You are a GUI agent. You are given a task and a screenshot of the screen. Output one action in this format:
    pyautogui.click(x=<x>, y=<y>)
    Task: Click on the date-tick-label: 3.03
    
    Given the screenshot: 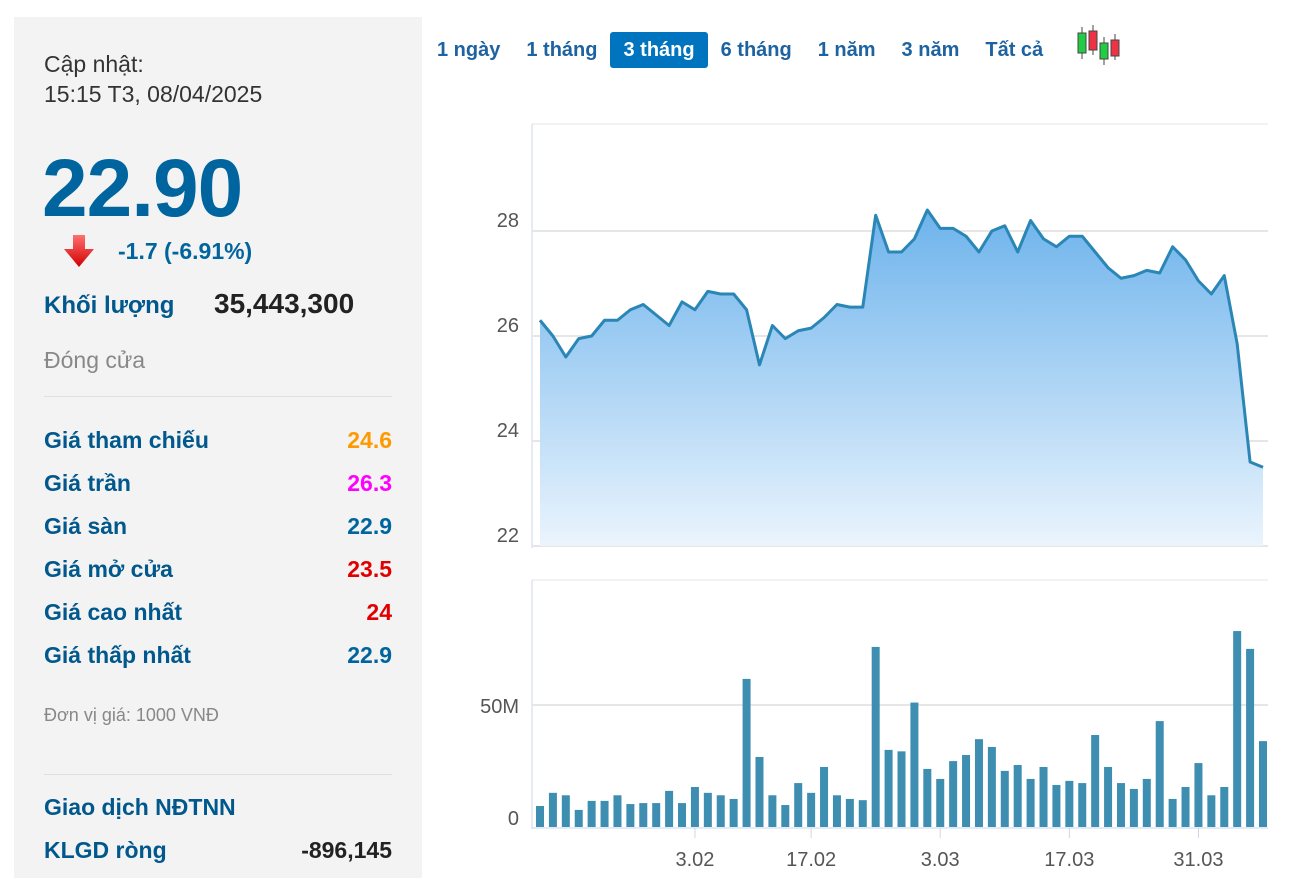 What is the action you would take?
    pyautogui.click(x=940, y=860)
    